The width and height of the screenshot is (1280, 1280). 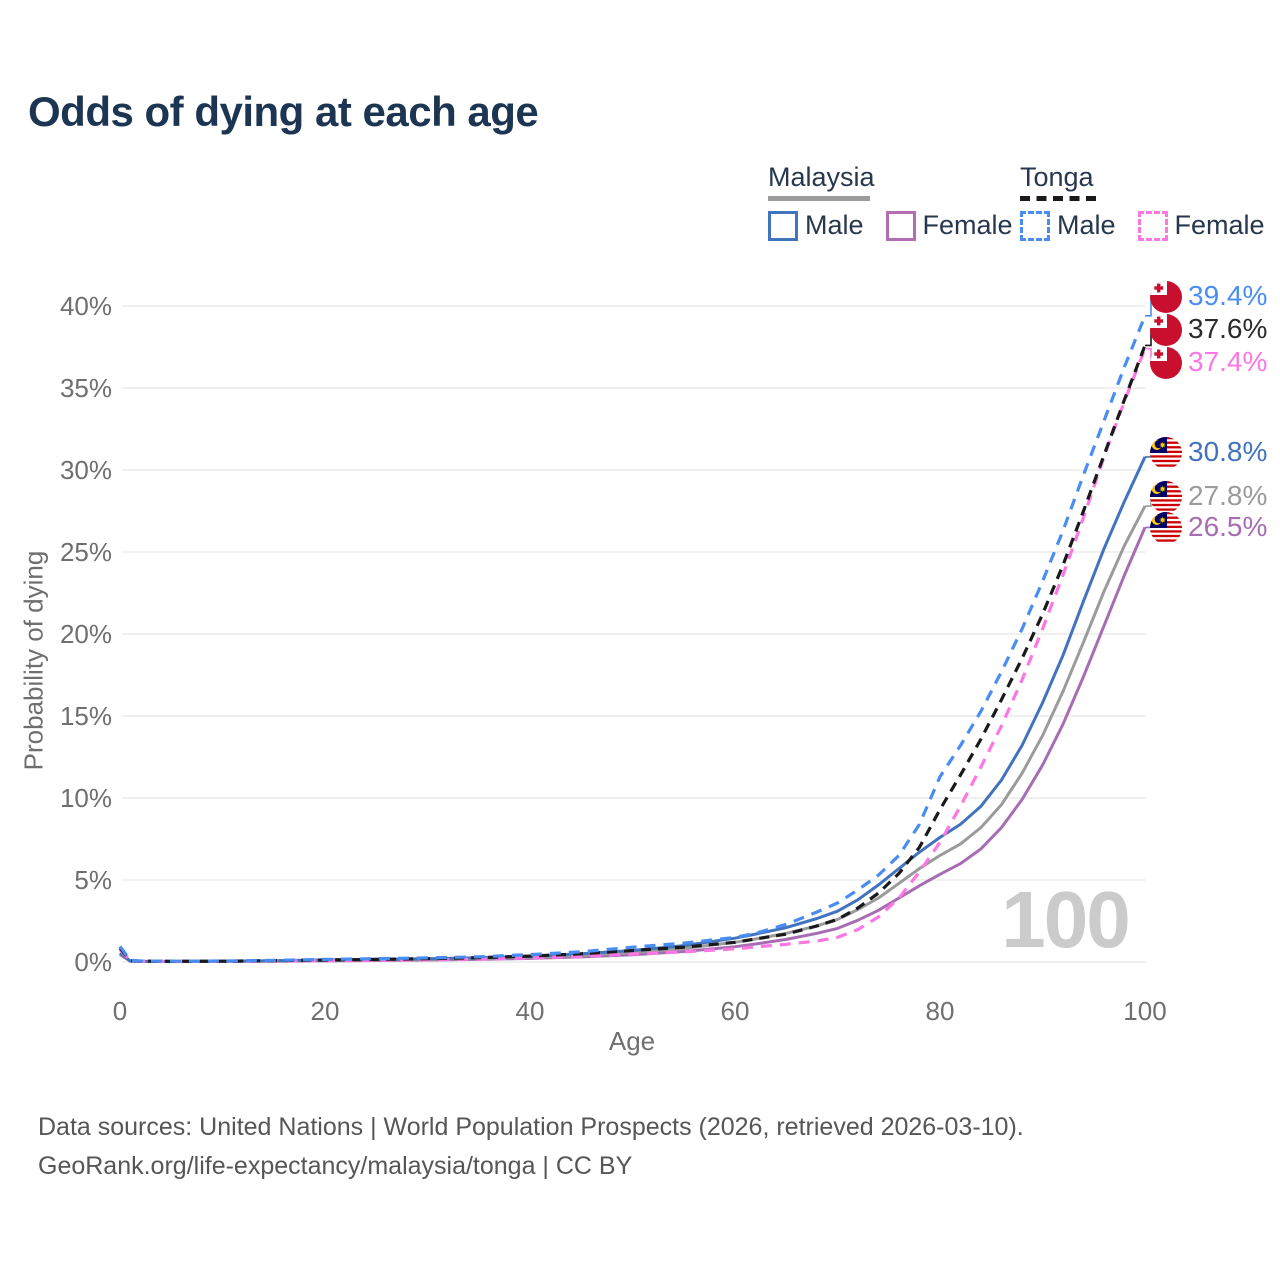 What do you see at coordinates (1145, 1011) in the screenshot?
I see `x-tick-label-100: 100` at bounding box center [1145, 1011].